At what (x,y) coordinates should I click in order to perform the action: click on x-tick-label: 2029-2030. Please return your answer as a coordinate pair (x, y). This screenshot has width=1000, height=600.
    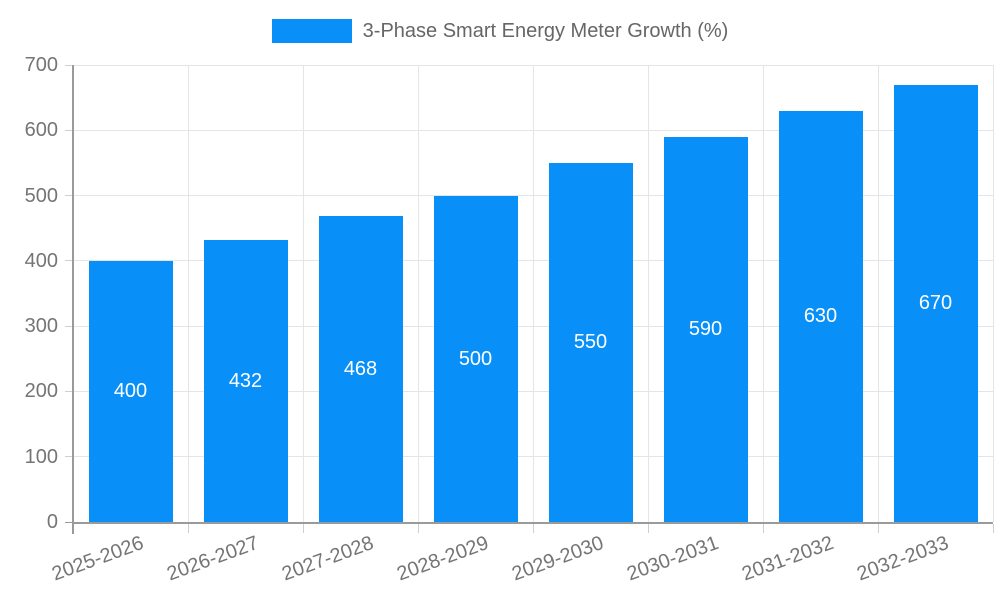
    Looking at the image, I should click on (557, 559).